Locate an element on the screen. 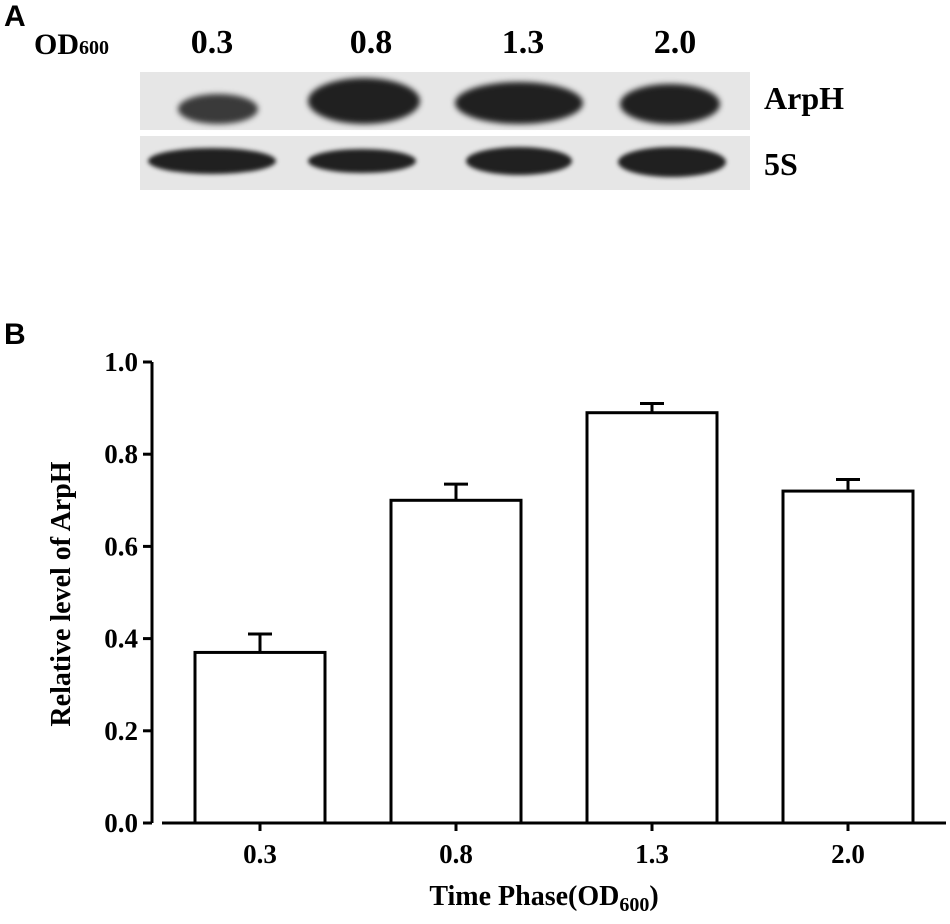 The image size is (950, 924). panel-a-letter: A is located at coordinates (15, 16).